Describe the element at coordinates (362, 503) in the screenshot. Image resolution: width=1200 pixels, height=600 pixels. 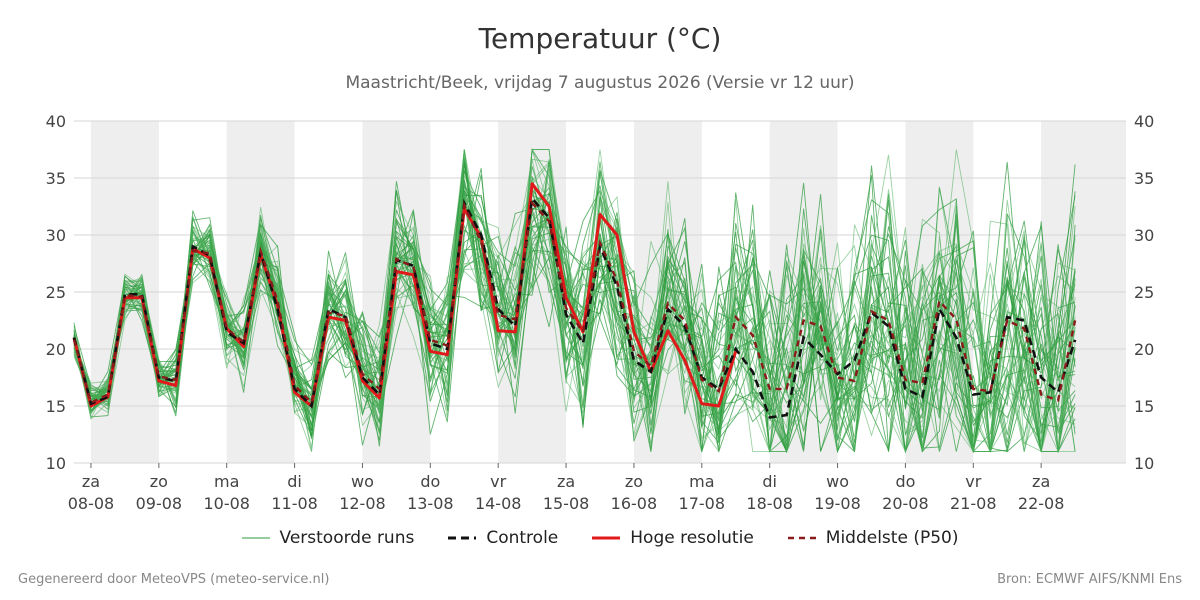
I see `x-tick-date: 12-08` at that location.